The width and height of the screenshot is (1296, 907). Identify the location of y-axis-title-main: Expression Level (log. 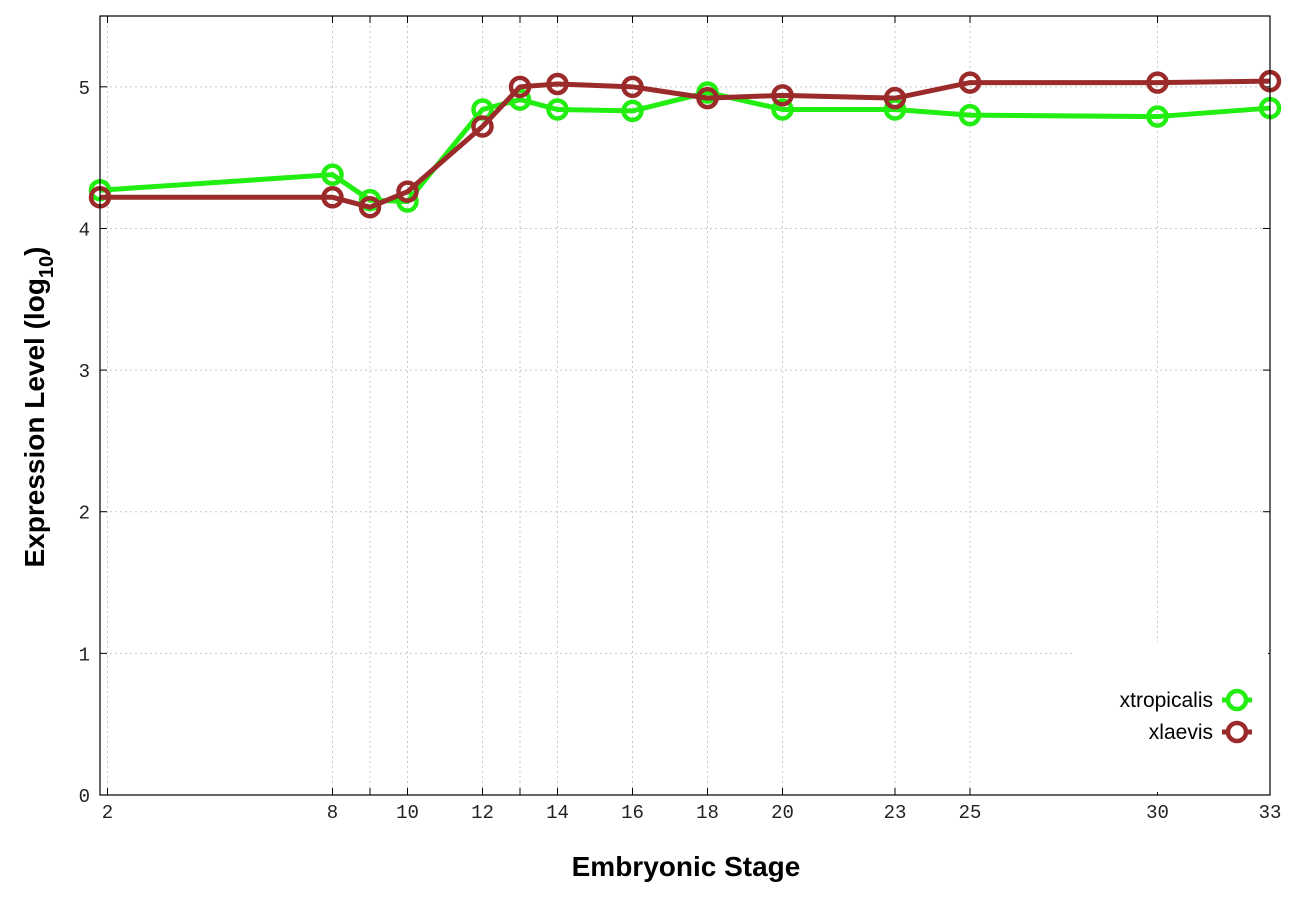
(34, 422).